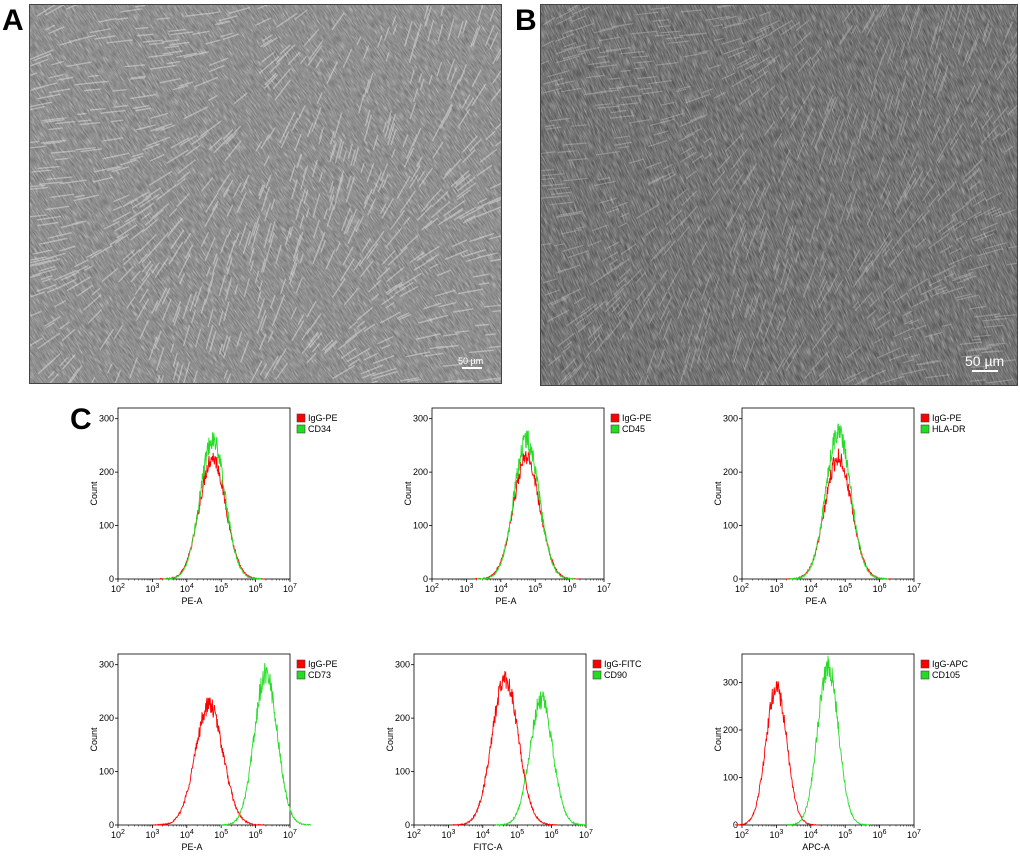 This screenshot has height=858, width=1020. What do you see at coordinates (637, 418) in the screenshot?
I see `legend-label: IgG-PE` at bounding box center [637, 418].